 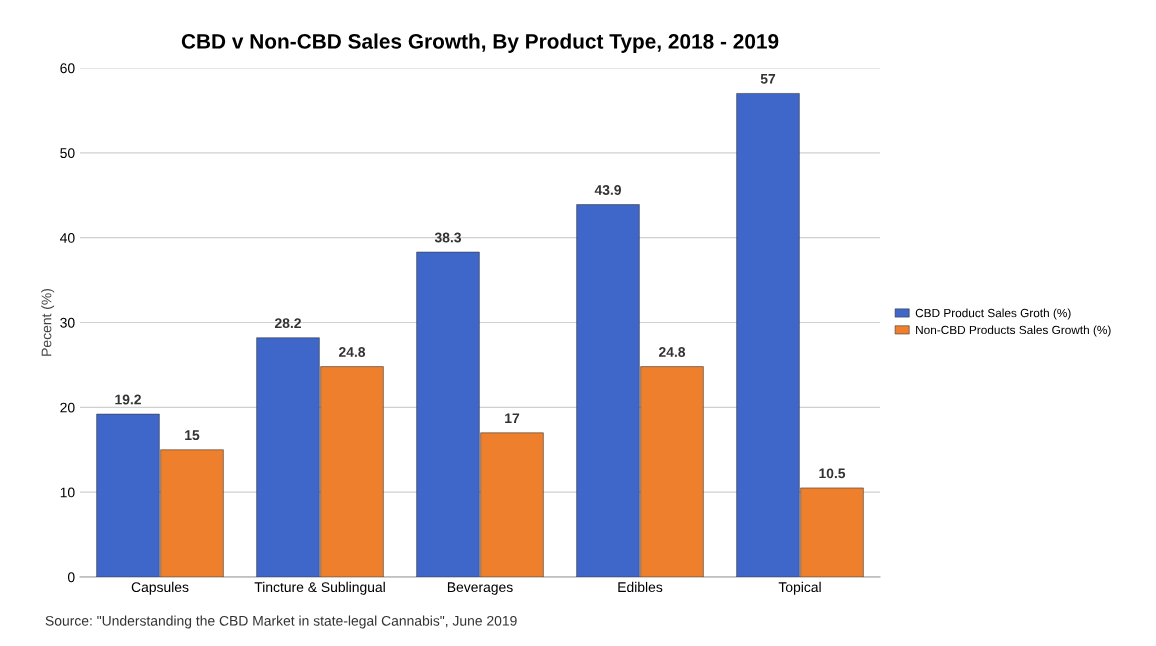 I want to click on data-label: 38.3, so click(x=448, y=237).